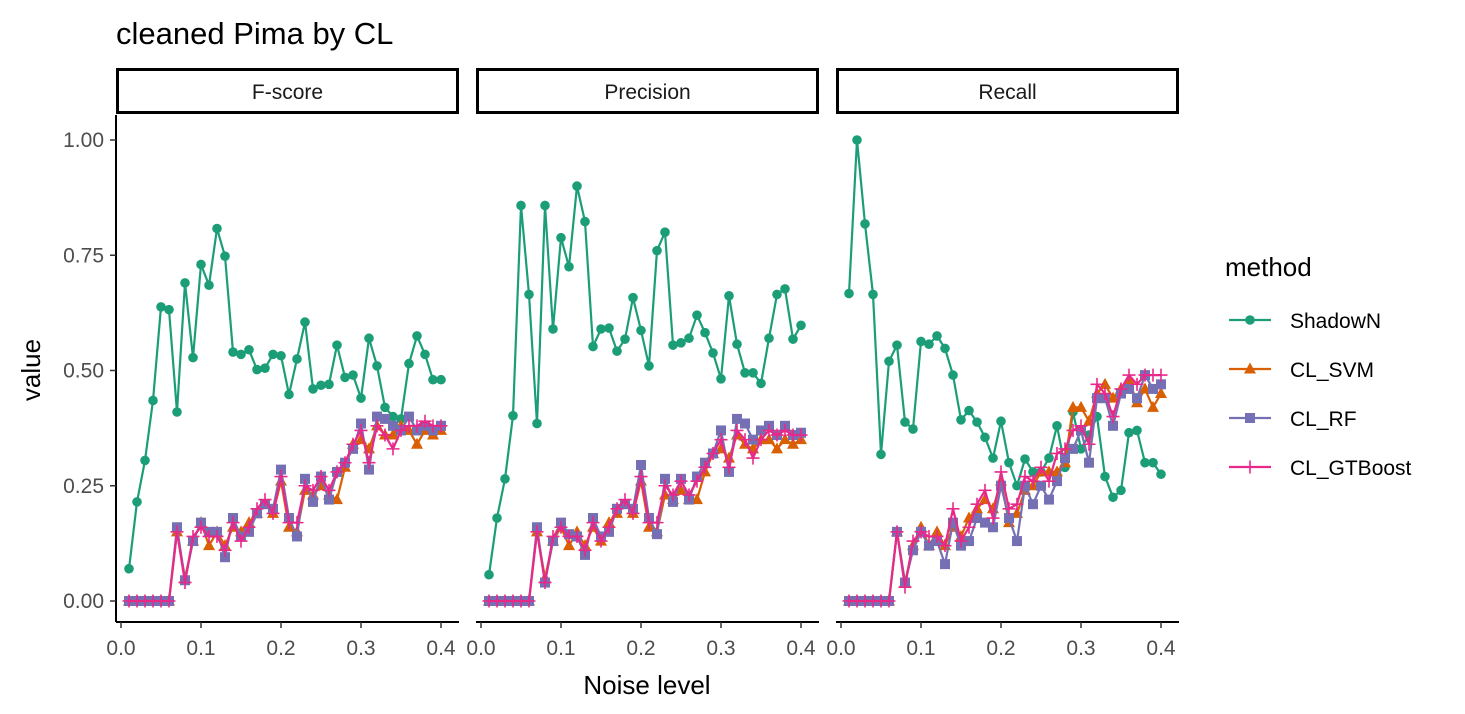 This screenshot has width=1465, height=714. Describe the element at coordinates (1320, 468) in the screenshot. I see `legend-entry-cl-gtboost: CL_GTBoost` at that location.